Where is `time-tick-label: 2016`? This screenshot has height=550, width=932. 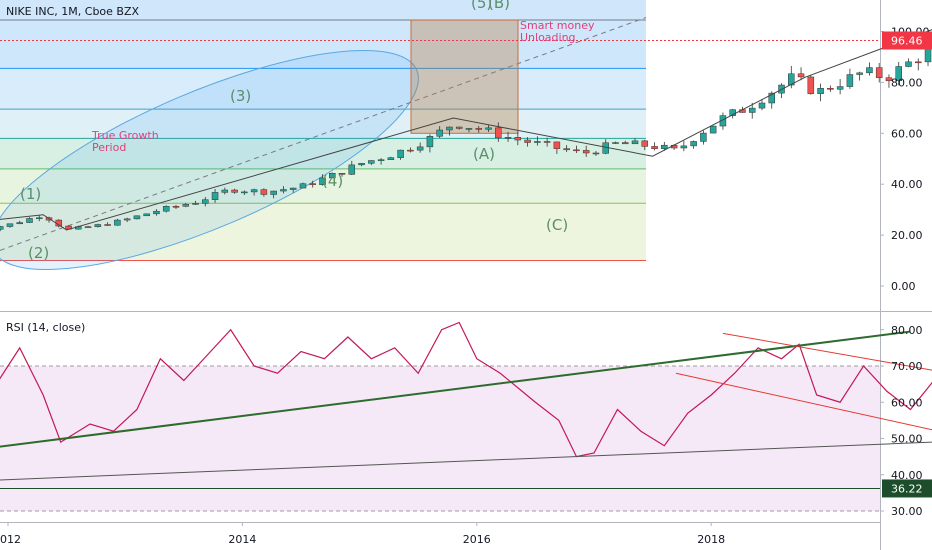
time-tick-label: 2016 is located at coordinates (477, 539).